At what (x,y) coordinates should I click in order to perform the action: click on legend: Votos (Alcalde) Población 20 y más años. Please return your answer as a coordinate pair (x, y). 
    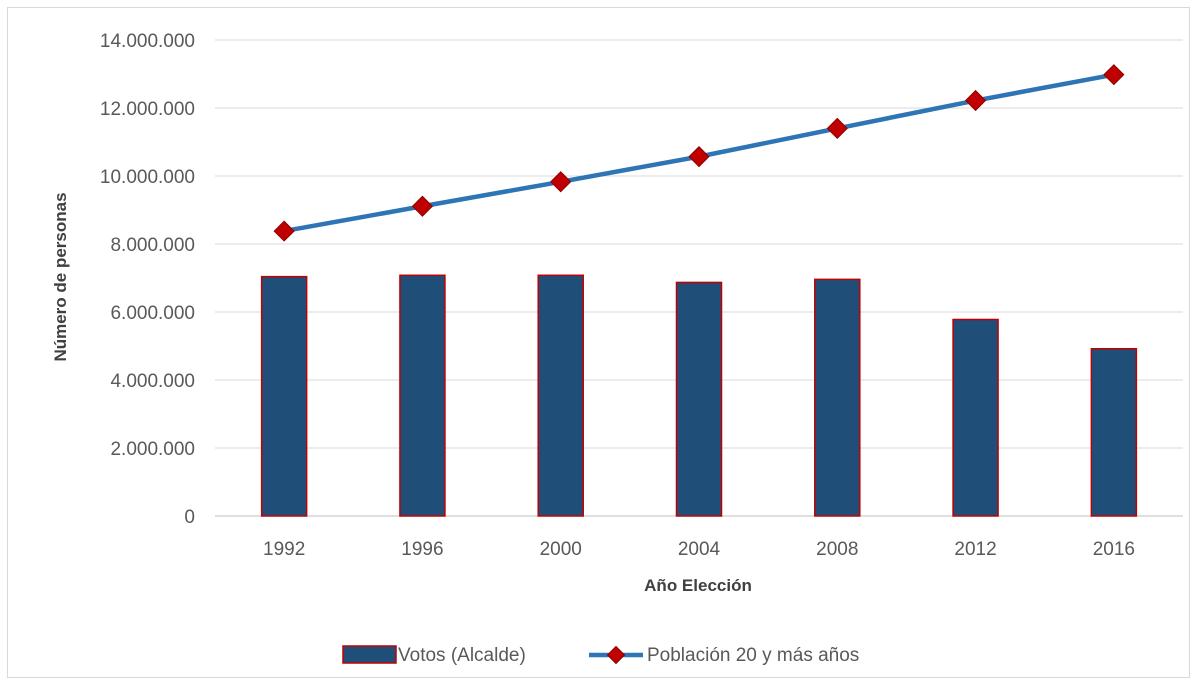
    Looking at the image, I should click on (600, 655).